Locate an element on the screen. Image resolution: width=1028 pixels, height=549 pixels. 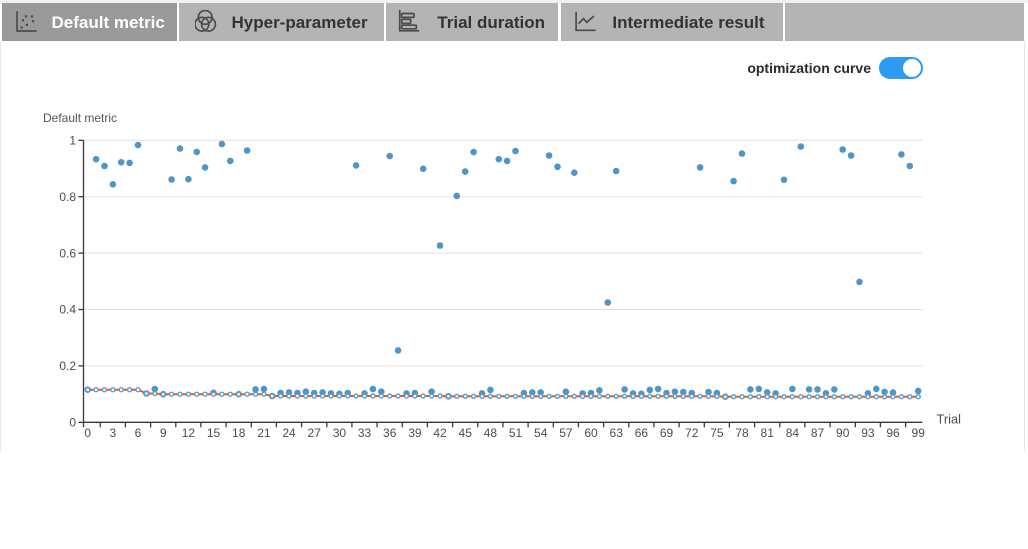
svg-text: Default metric is located at coordinates (80, 118).